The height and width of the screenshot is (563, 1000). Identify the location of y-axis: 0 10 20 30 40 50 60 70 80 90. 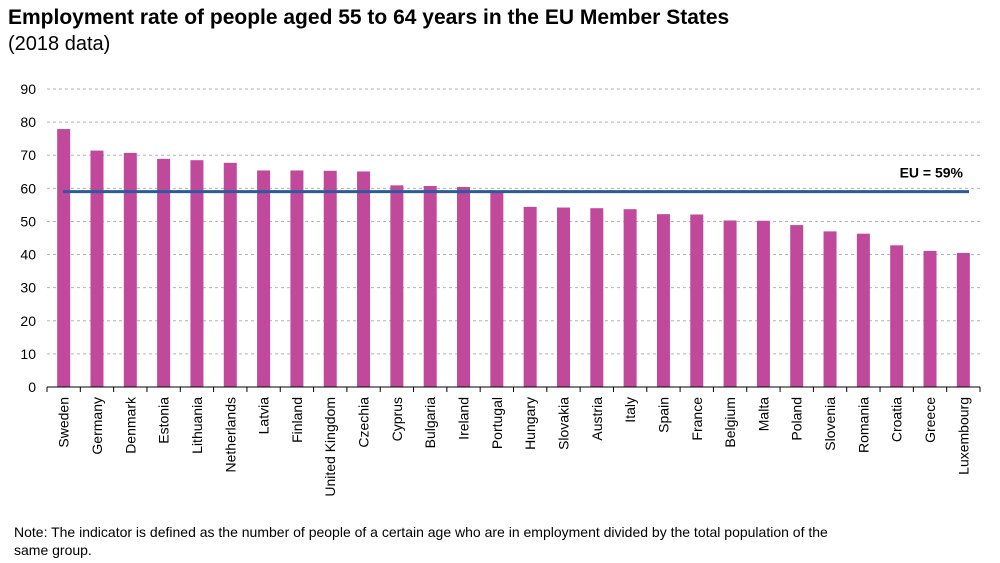
(28, 238).